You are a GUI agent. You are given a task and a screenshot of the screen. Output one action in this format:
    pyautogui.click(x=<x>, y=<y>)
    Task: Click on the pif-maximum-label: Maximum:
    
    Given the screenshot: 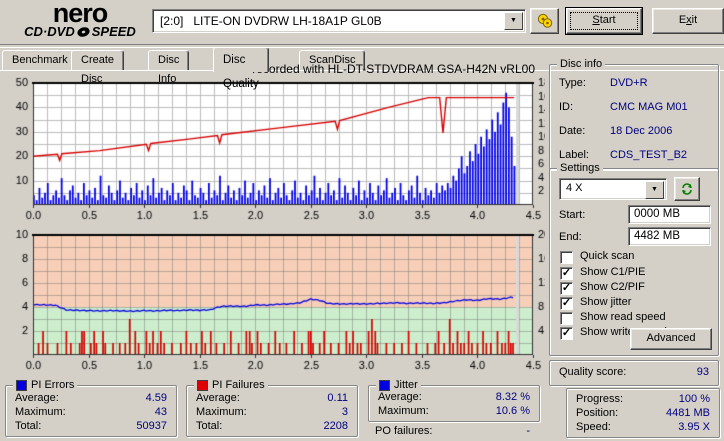 What is the action you would take?
    pyautogui.click(x=221, y=412)
    